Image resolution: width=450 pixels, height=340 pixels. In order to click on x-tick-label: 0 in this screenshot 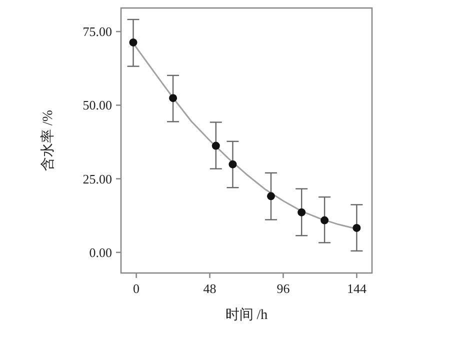, I will do `click(136, 288)`.